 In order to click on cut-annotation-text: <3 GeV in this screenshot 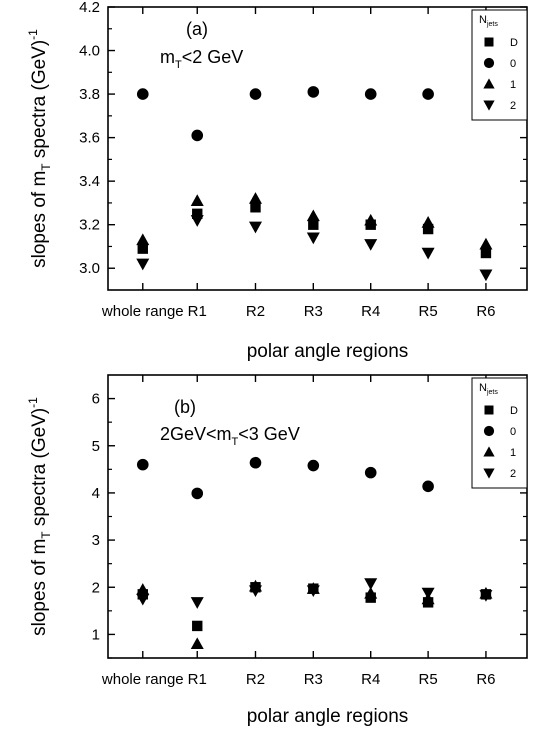, I will do `click(269, 434)`.